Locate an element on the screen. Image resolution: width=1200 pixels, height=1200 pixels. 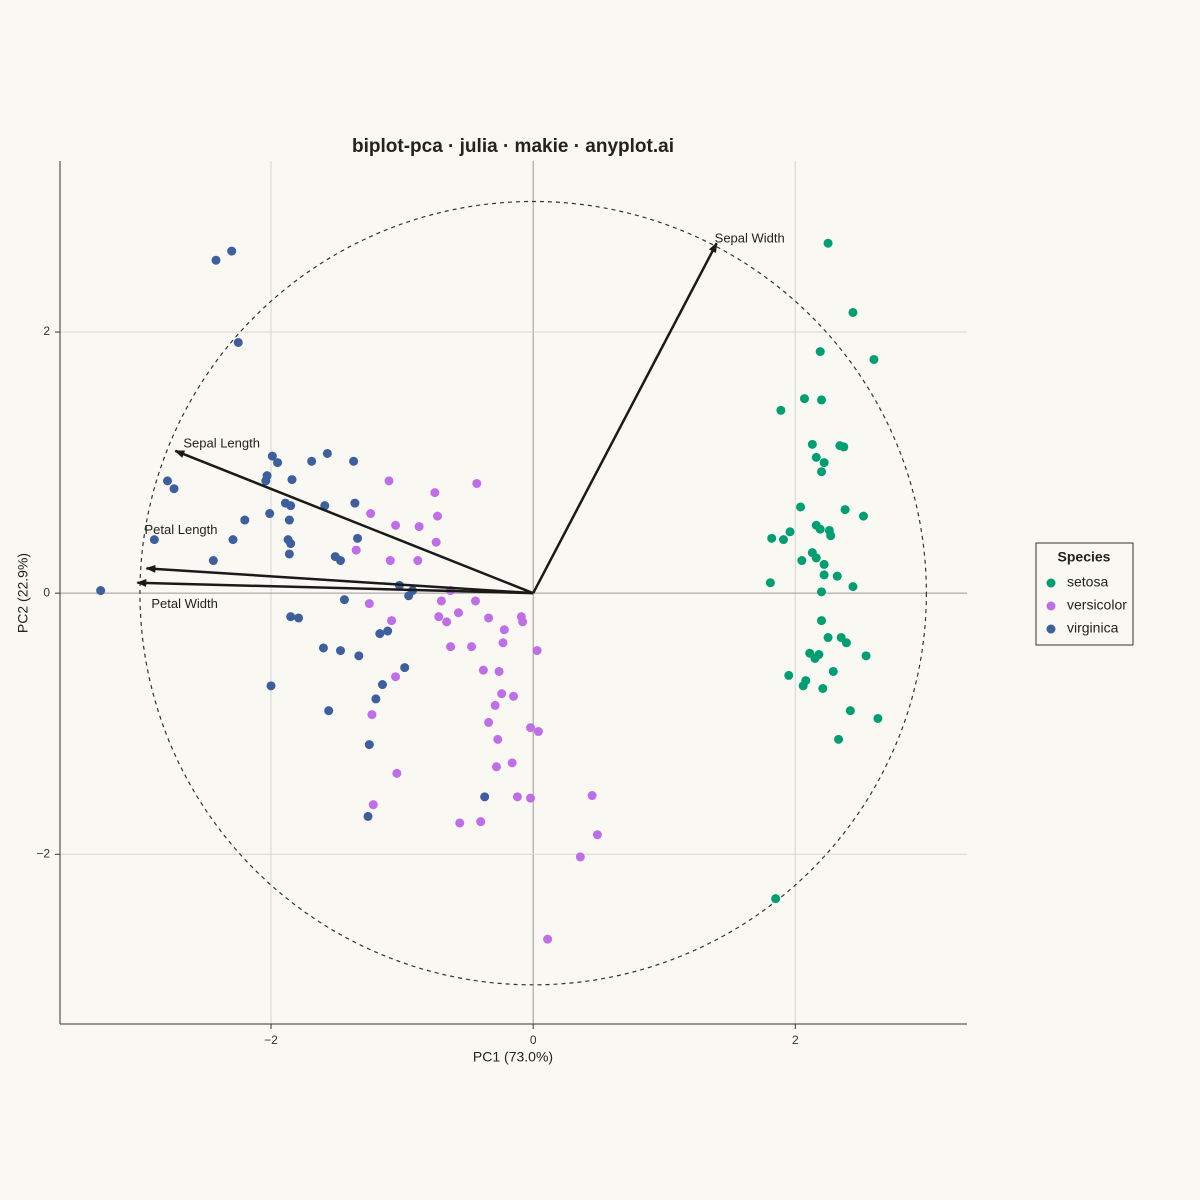
loading-label: Petal Length is located at coordinates (181, 529).